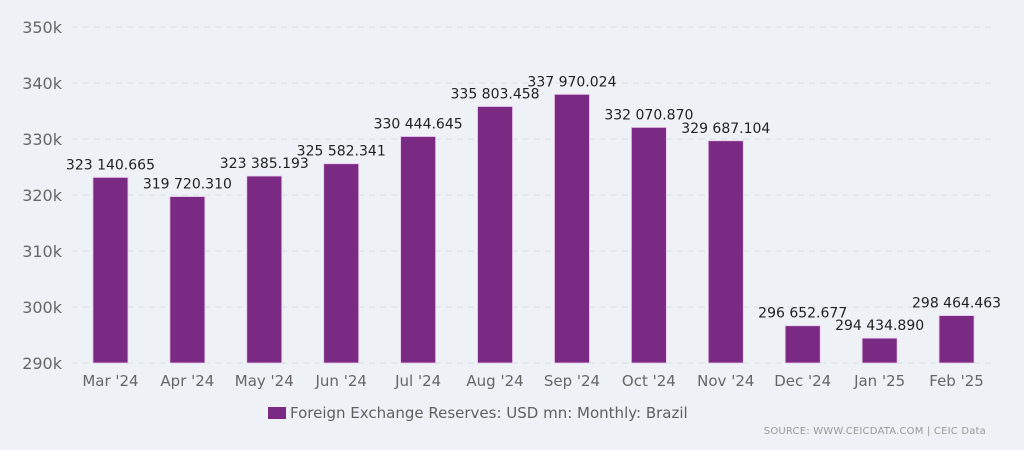  I want to click on x-tick-label: Oct '24, so click(649, 381).